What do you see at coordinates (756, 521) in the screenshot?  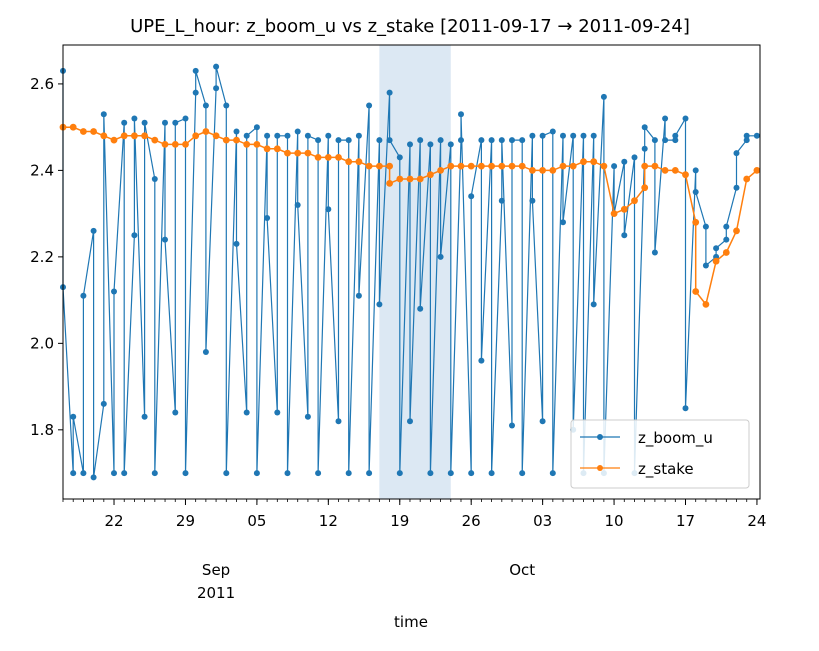 I see `x-tick-label: 24` at bounding box center [756, 521].